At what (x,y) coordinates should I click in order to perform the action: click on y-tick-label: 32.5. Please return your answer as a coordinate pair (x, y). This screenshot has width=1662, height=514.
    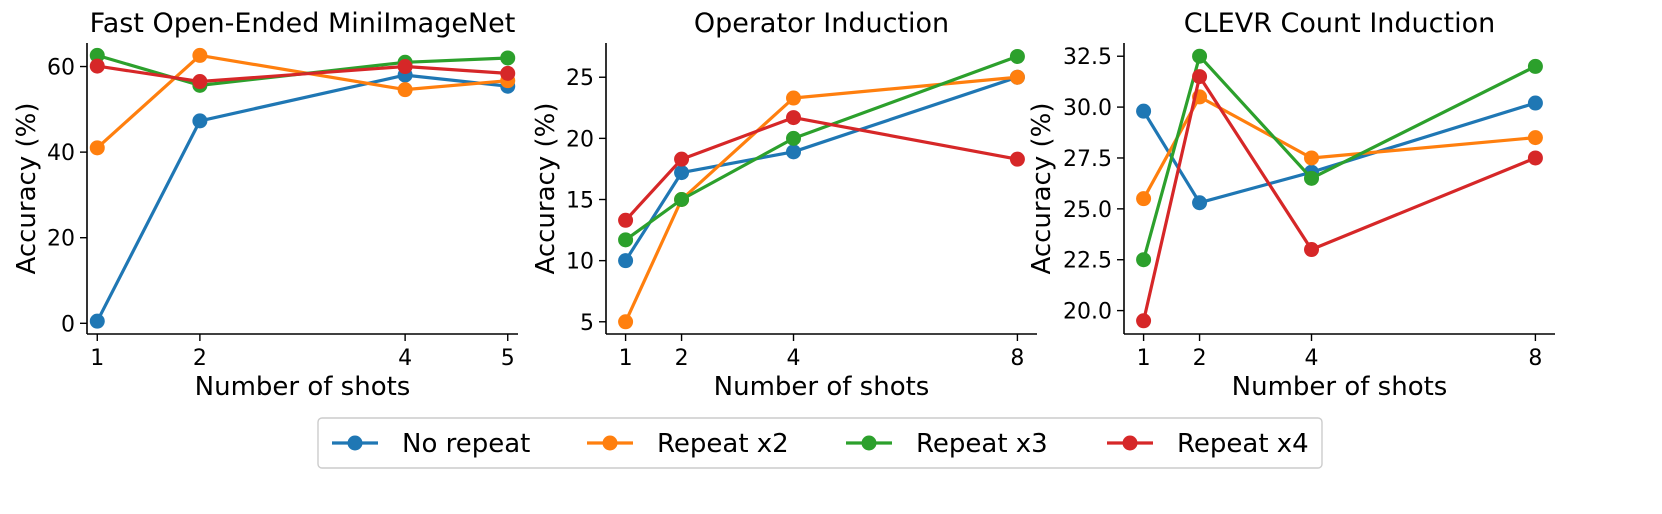
    Looking at the image, I should click on (1087, 57).